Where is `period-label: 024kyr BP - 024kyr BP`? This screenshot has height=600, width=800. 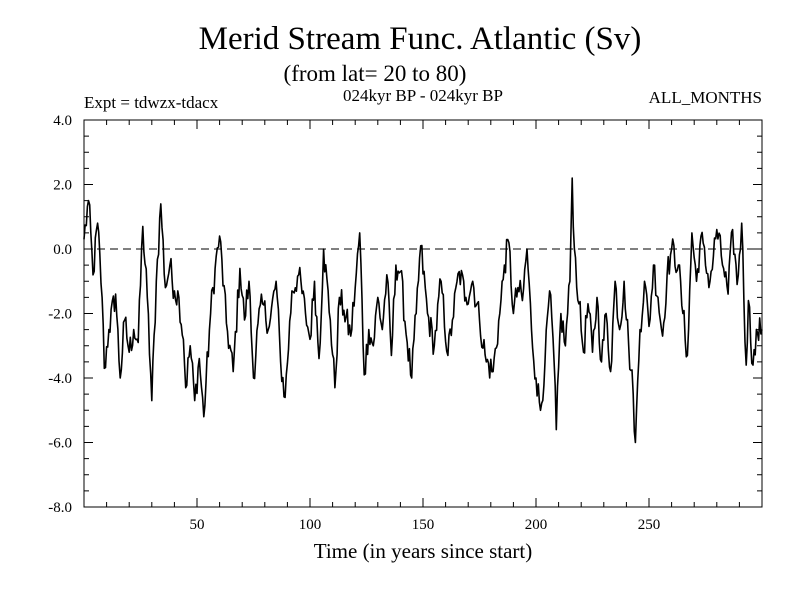 period-label: 024kyr BP - 024kyr BP is located at coordinates (423, 95).